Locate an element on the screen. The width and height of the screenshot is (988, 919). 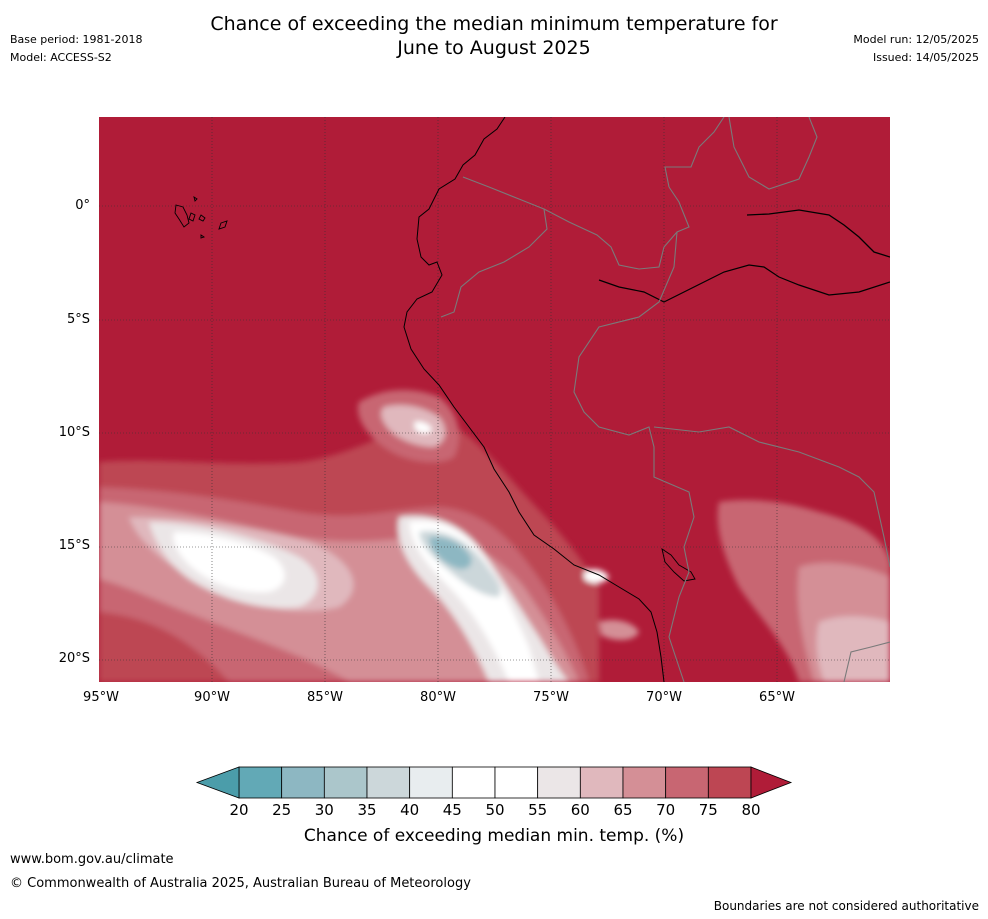
colorbar-tick-35: 35 is located at coordinates (367, 810).